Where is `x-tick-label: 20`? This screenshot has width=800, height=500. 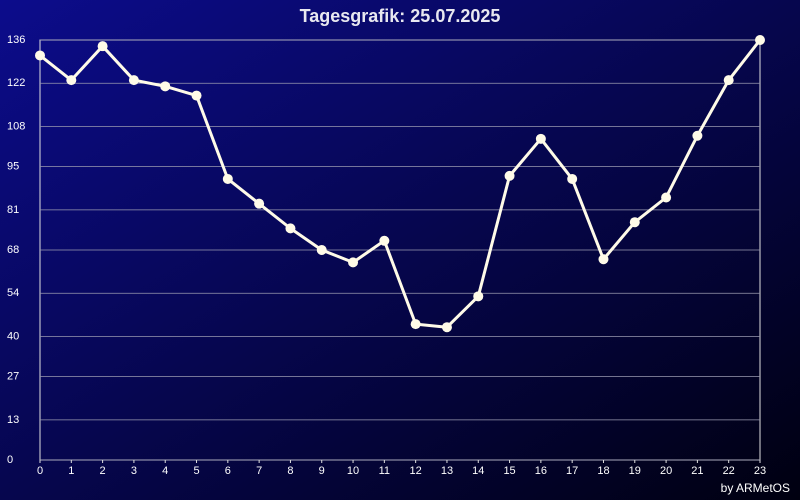 x-tick-label: 20 is located at coordinates (666, 471).